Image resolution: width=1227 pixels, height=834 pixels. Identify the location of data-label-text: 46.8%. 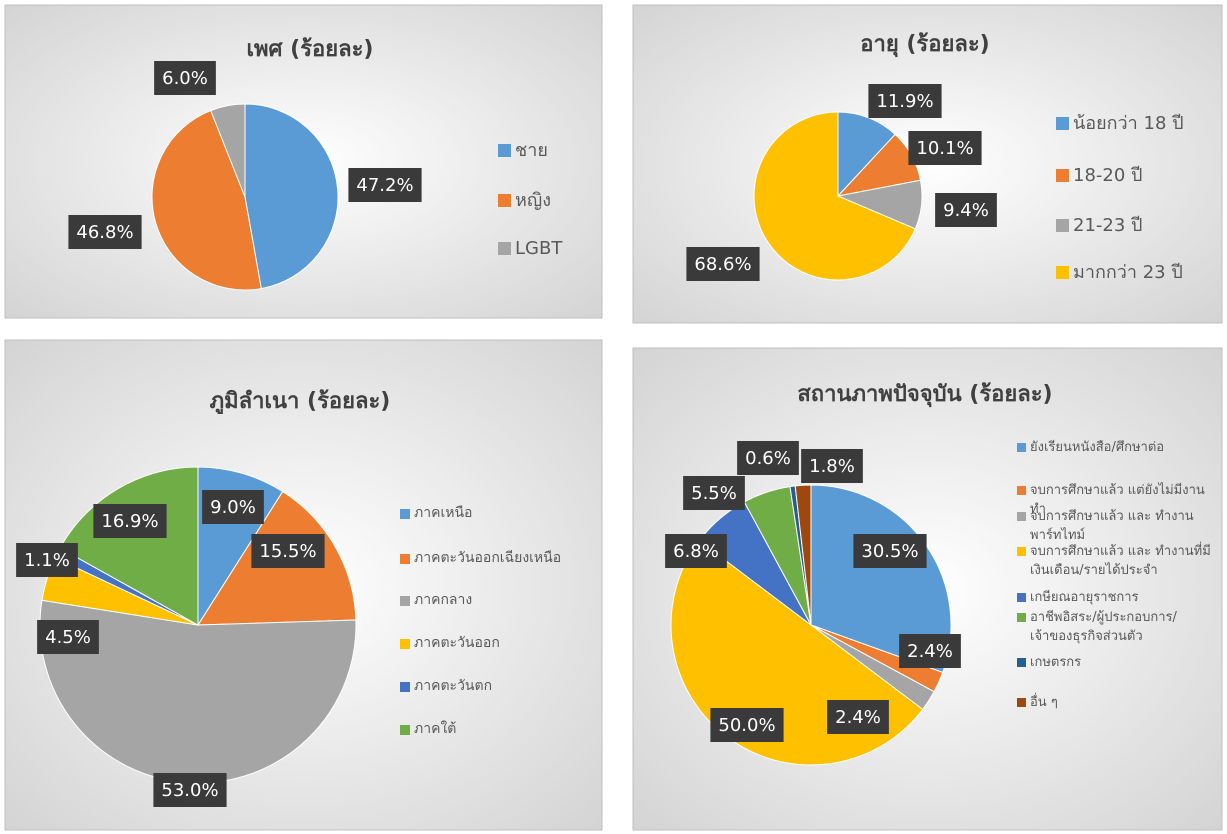
(104, 232).